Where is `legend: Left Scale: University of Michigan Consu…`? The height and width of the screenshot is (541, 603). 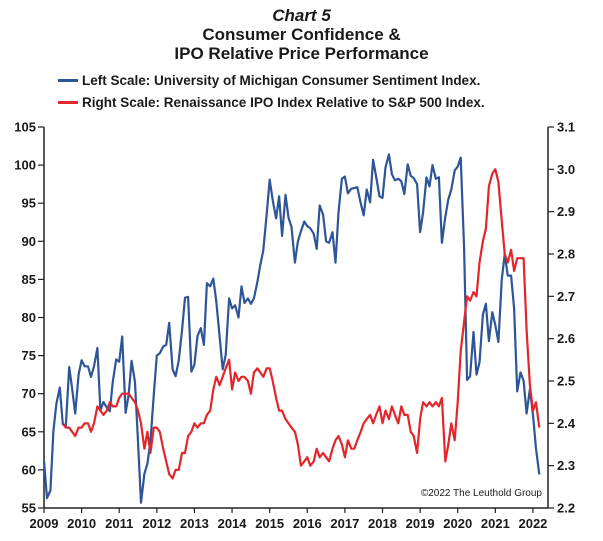
legend: Left Scale: University of Michigan Consu… is located at coordinates (271, 91).